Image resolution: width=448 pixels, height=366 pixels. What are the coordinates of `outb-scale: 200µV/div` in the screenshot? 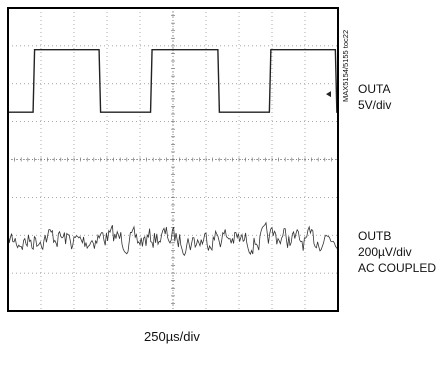 It's located at (385, 252).